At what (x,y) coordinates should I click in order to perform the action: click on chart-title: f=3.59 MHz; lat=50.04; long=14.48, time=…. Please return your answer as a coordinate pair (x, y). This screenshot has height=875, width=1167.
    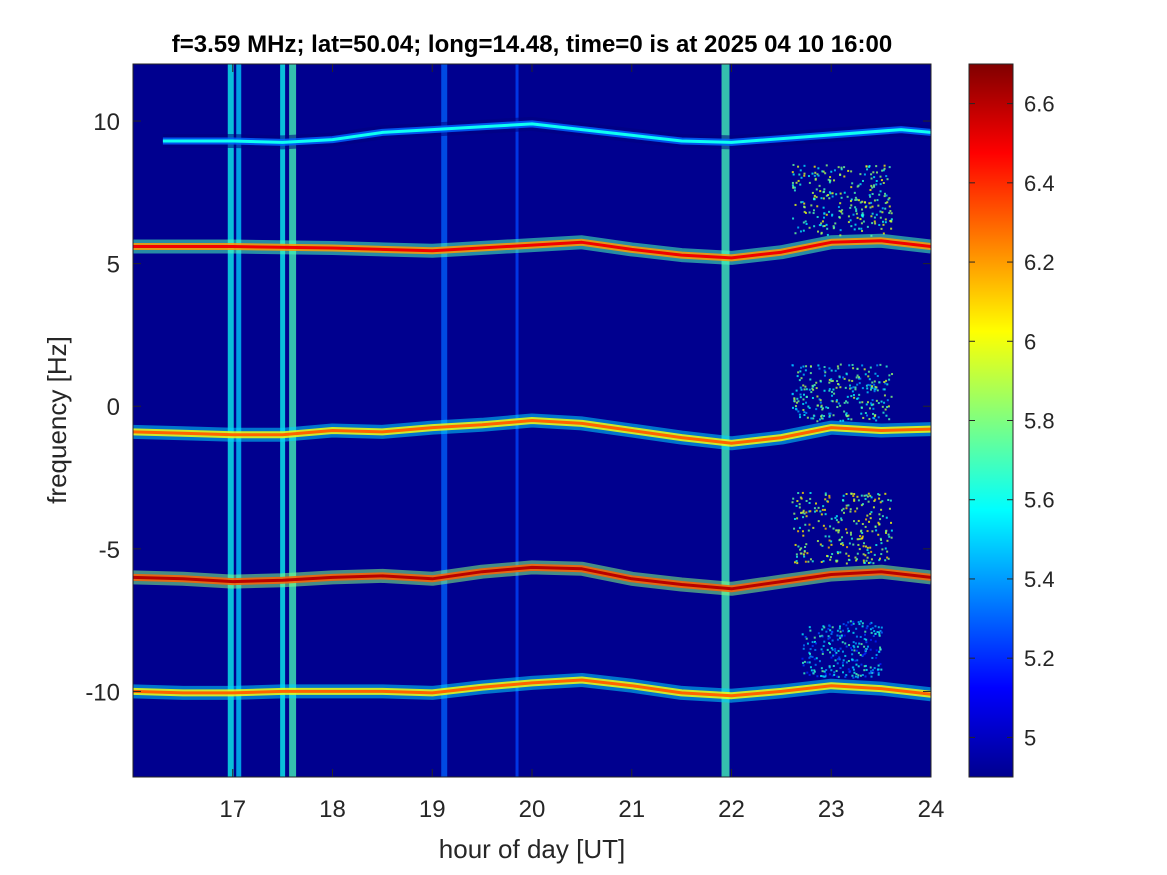
    Looking at the image, I should click on (532, 44).